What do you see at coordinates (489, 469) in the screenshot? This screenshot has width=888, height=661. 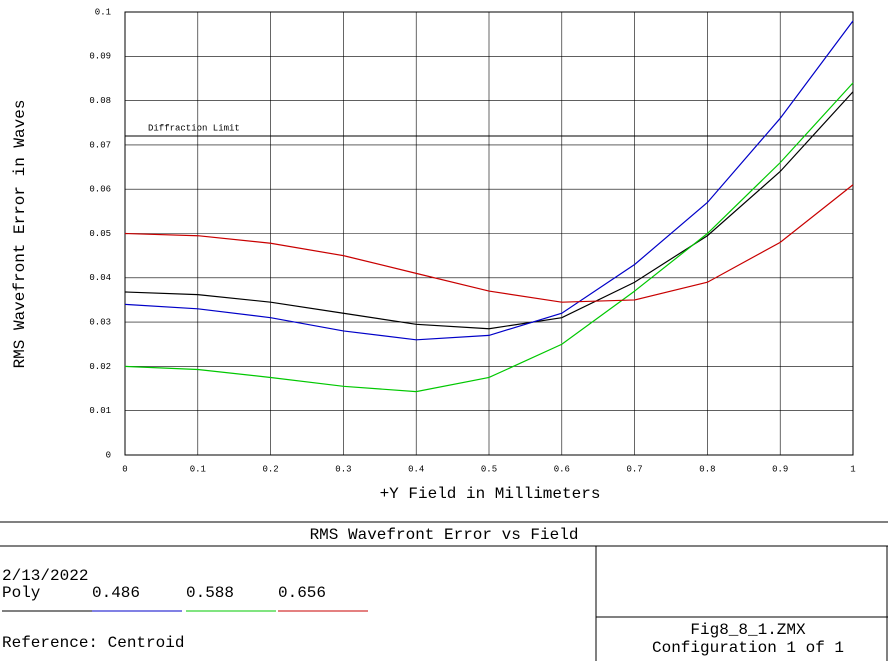 I see `x-tick-label: 0.5` at bounding box center [489, 469].